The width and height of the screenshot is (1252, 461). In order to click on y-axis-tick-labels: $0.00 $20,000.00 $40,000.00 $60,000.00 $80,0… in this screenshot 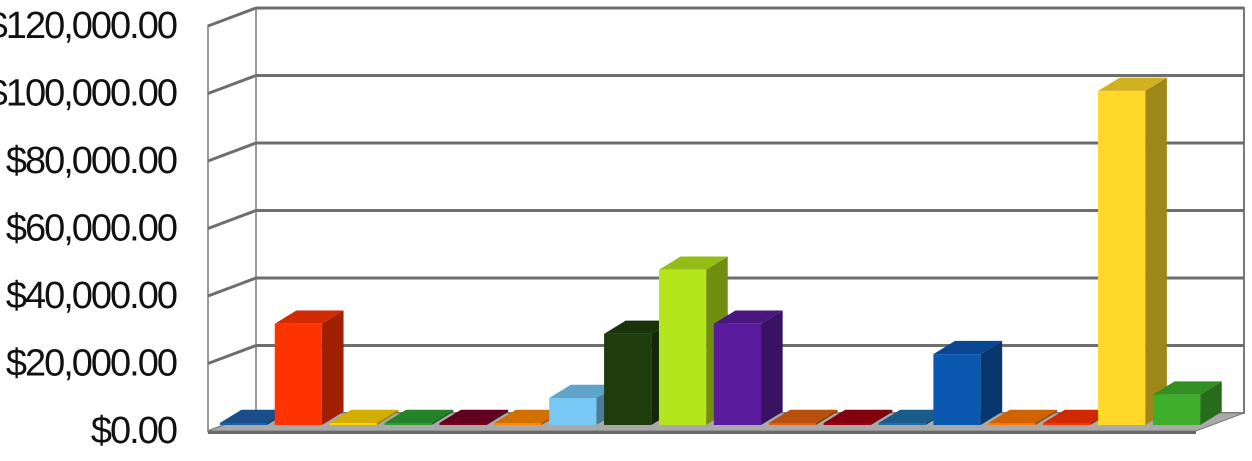, I will do `click(89, 228)`.